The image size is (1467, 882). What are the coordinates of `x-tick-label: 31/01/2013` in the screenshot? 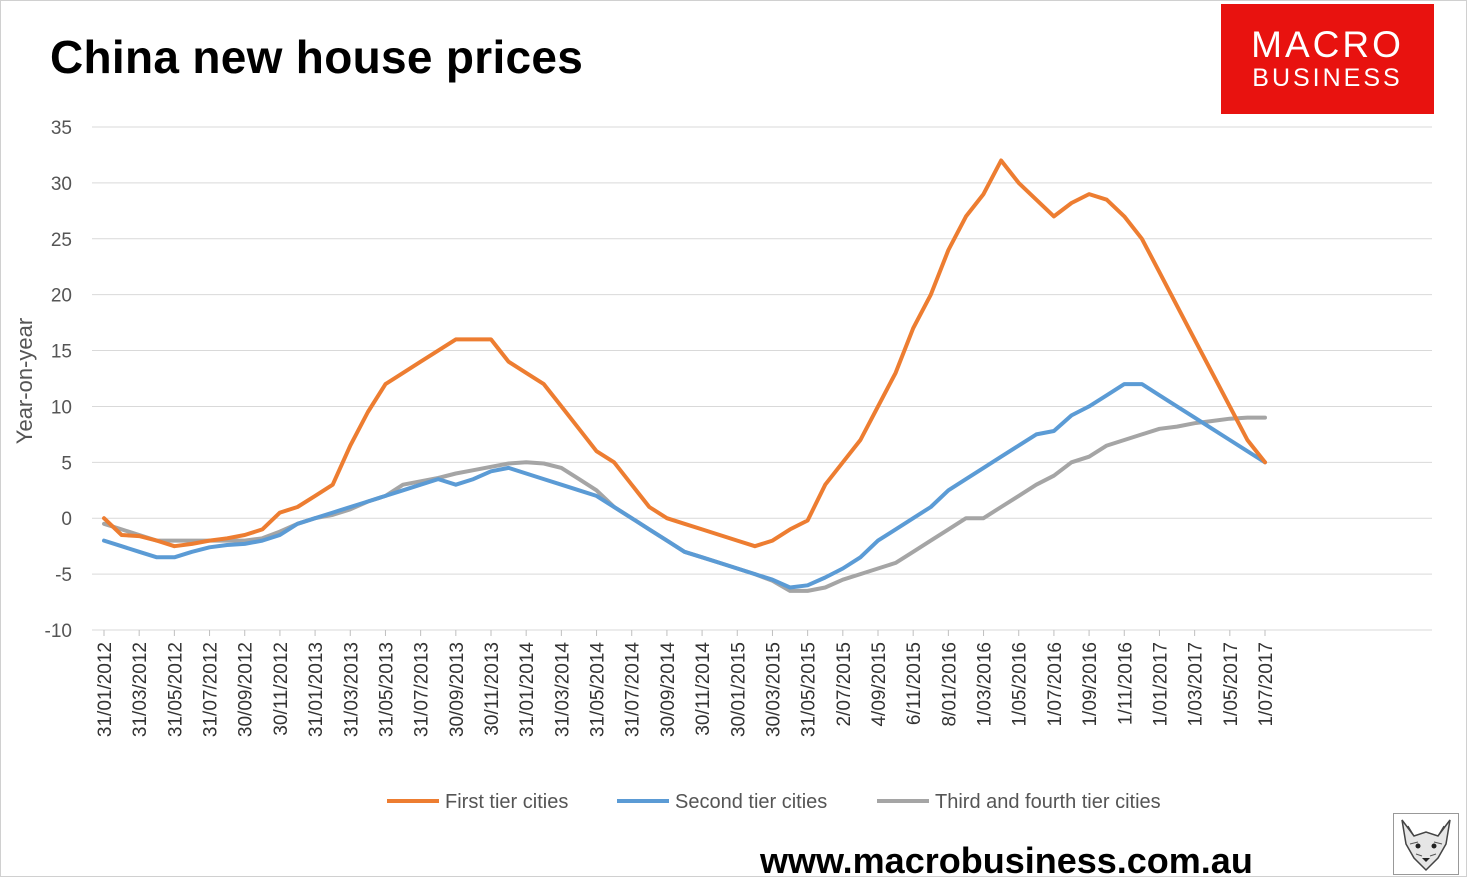 It's located at (316, 689).